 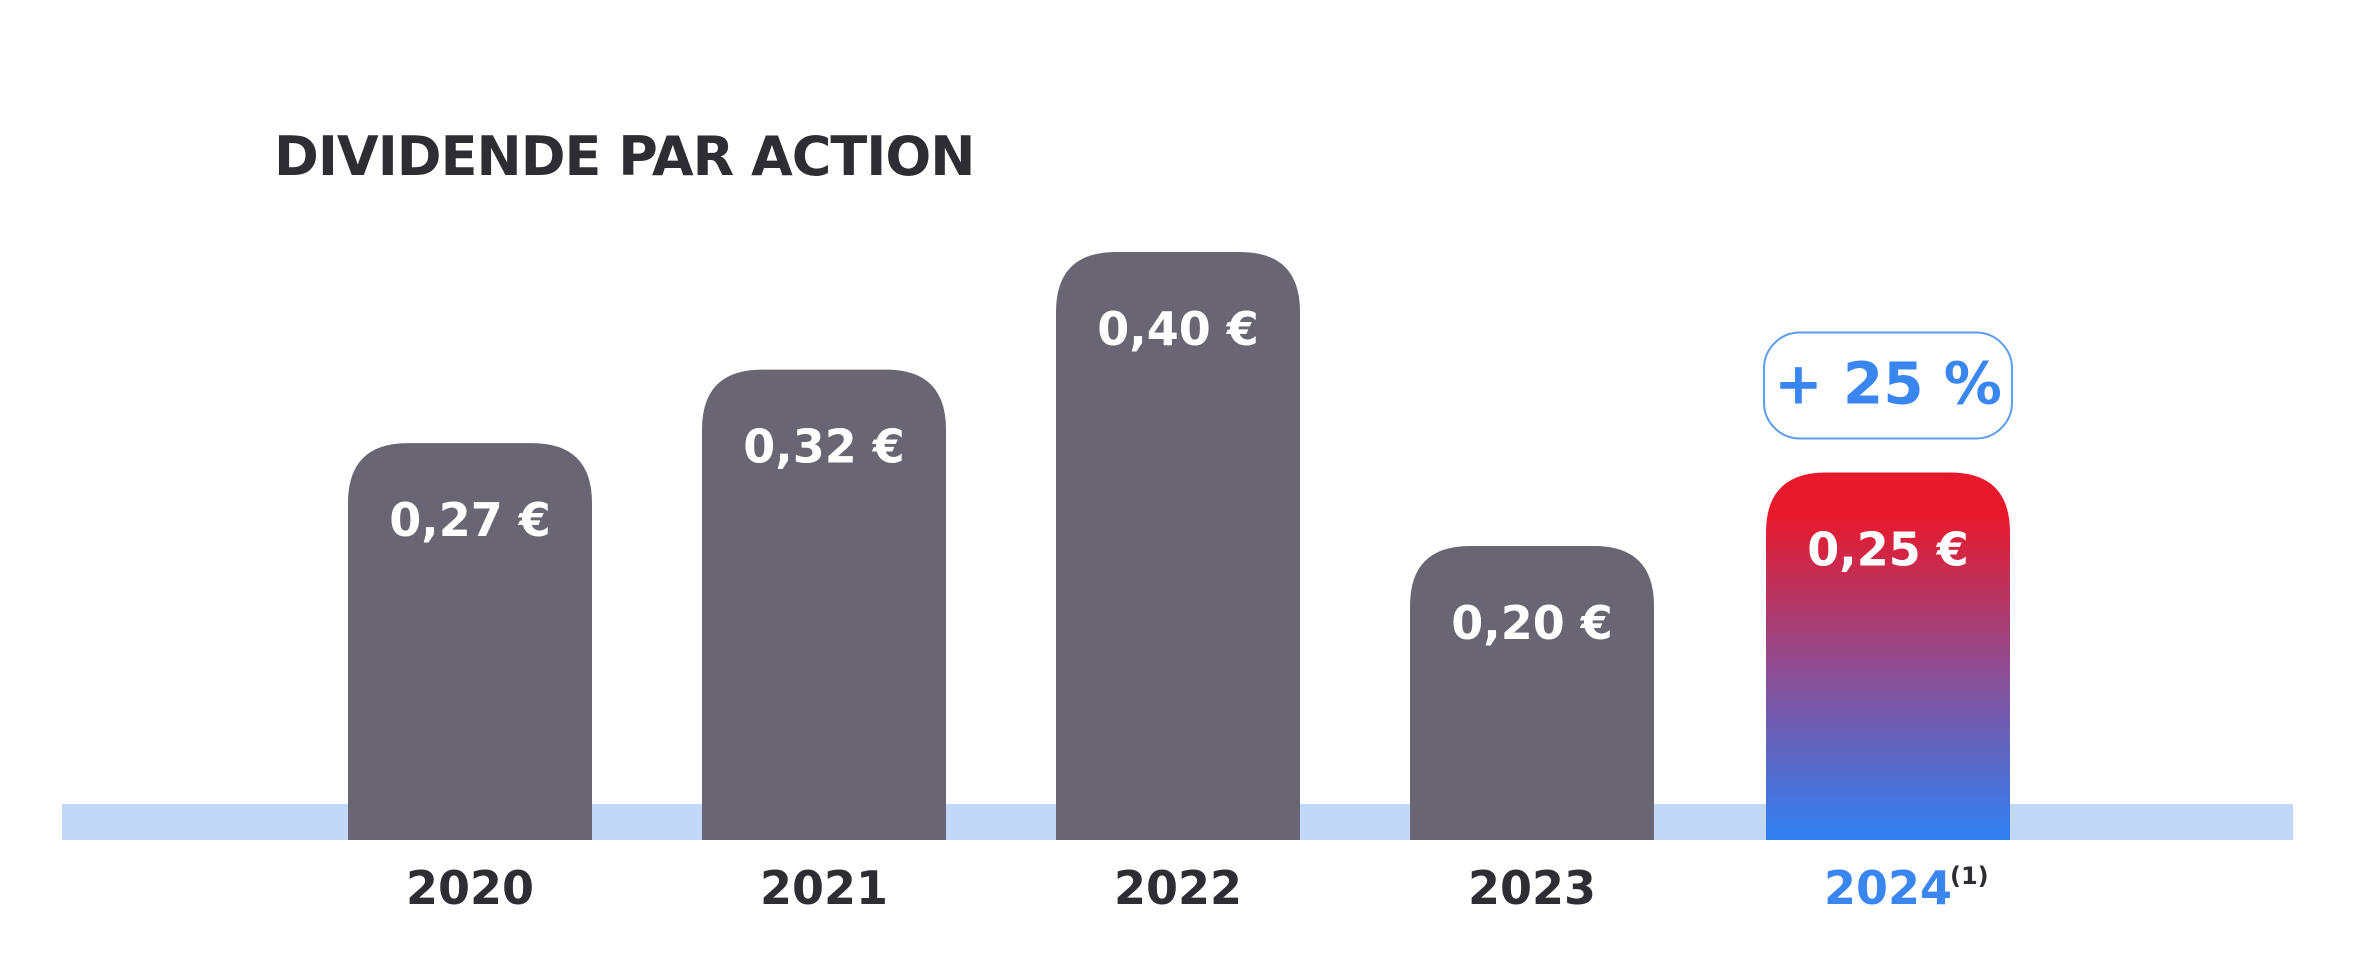 I want to click on x-tick-label-2023: 2023, so click(x=1532, y=888).